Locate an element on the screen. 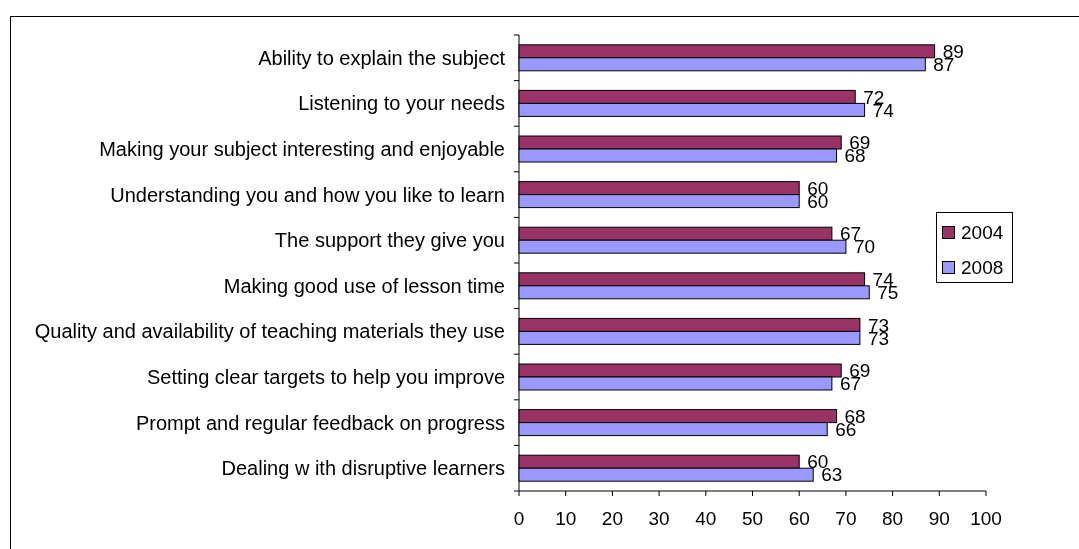  y-tick-label: Quality and availability of teaching materials they use is located at coordinates (269, 331).